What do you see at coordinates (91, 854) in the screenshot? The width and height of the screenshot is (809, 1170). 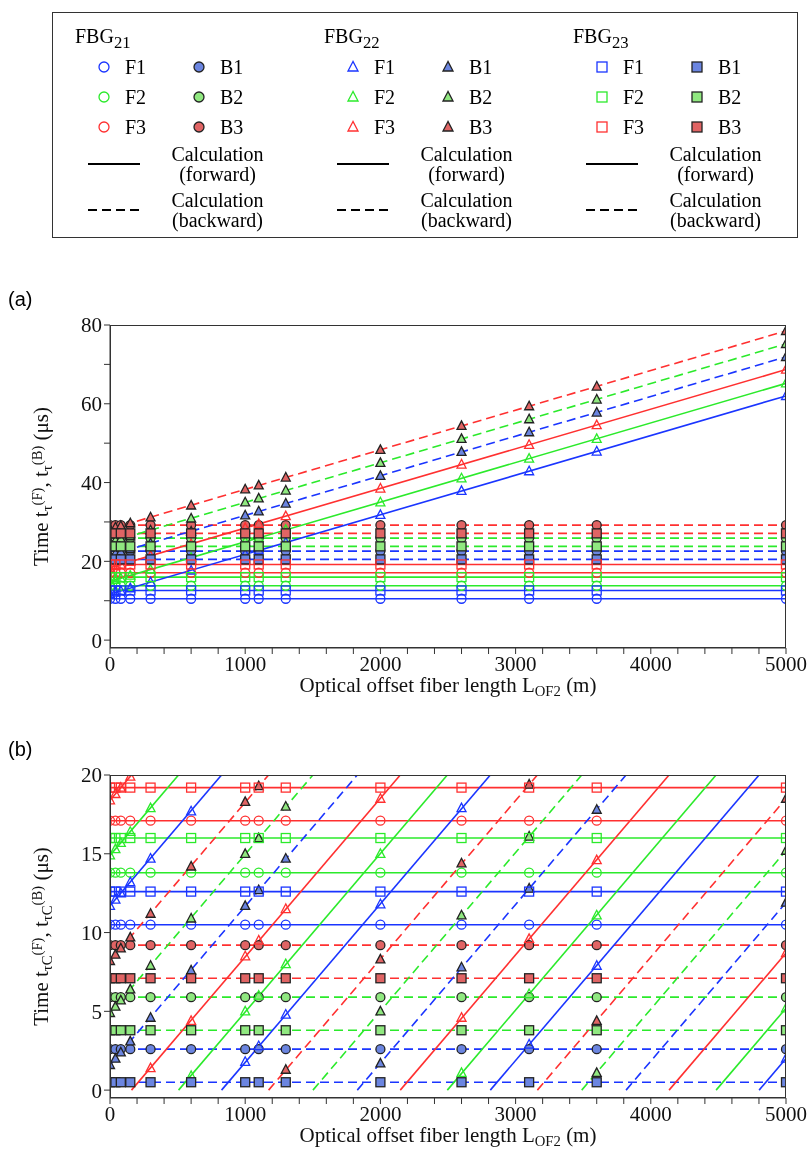 I see `y-tick-label: 15` at bounding box center [91, 854].